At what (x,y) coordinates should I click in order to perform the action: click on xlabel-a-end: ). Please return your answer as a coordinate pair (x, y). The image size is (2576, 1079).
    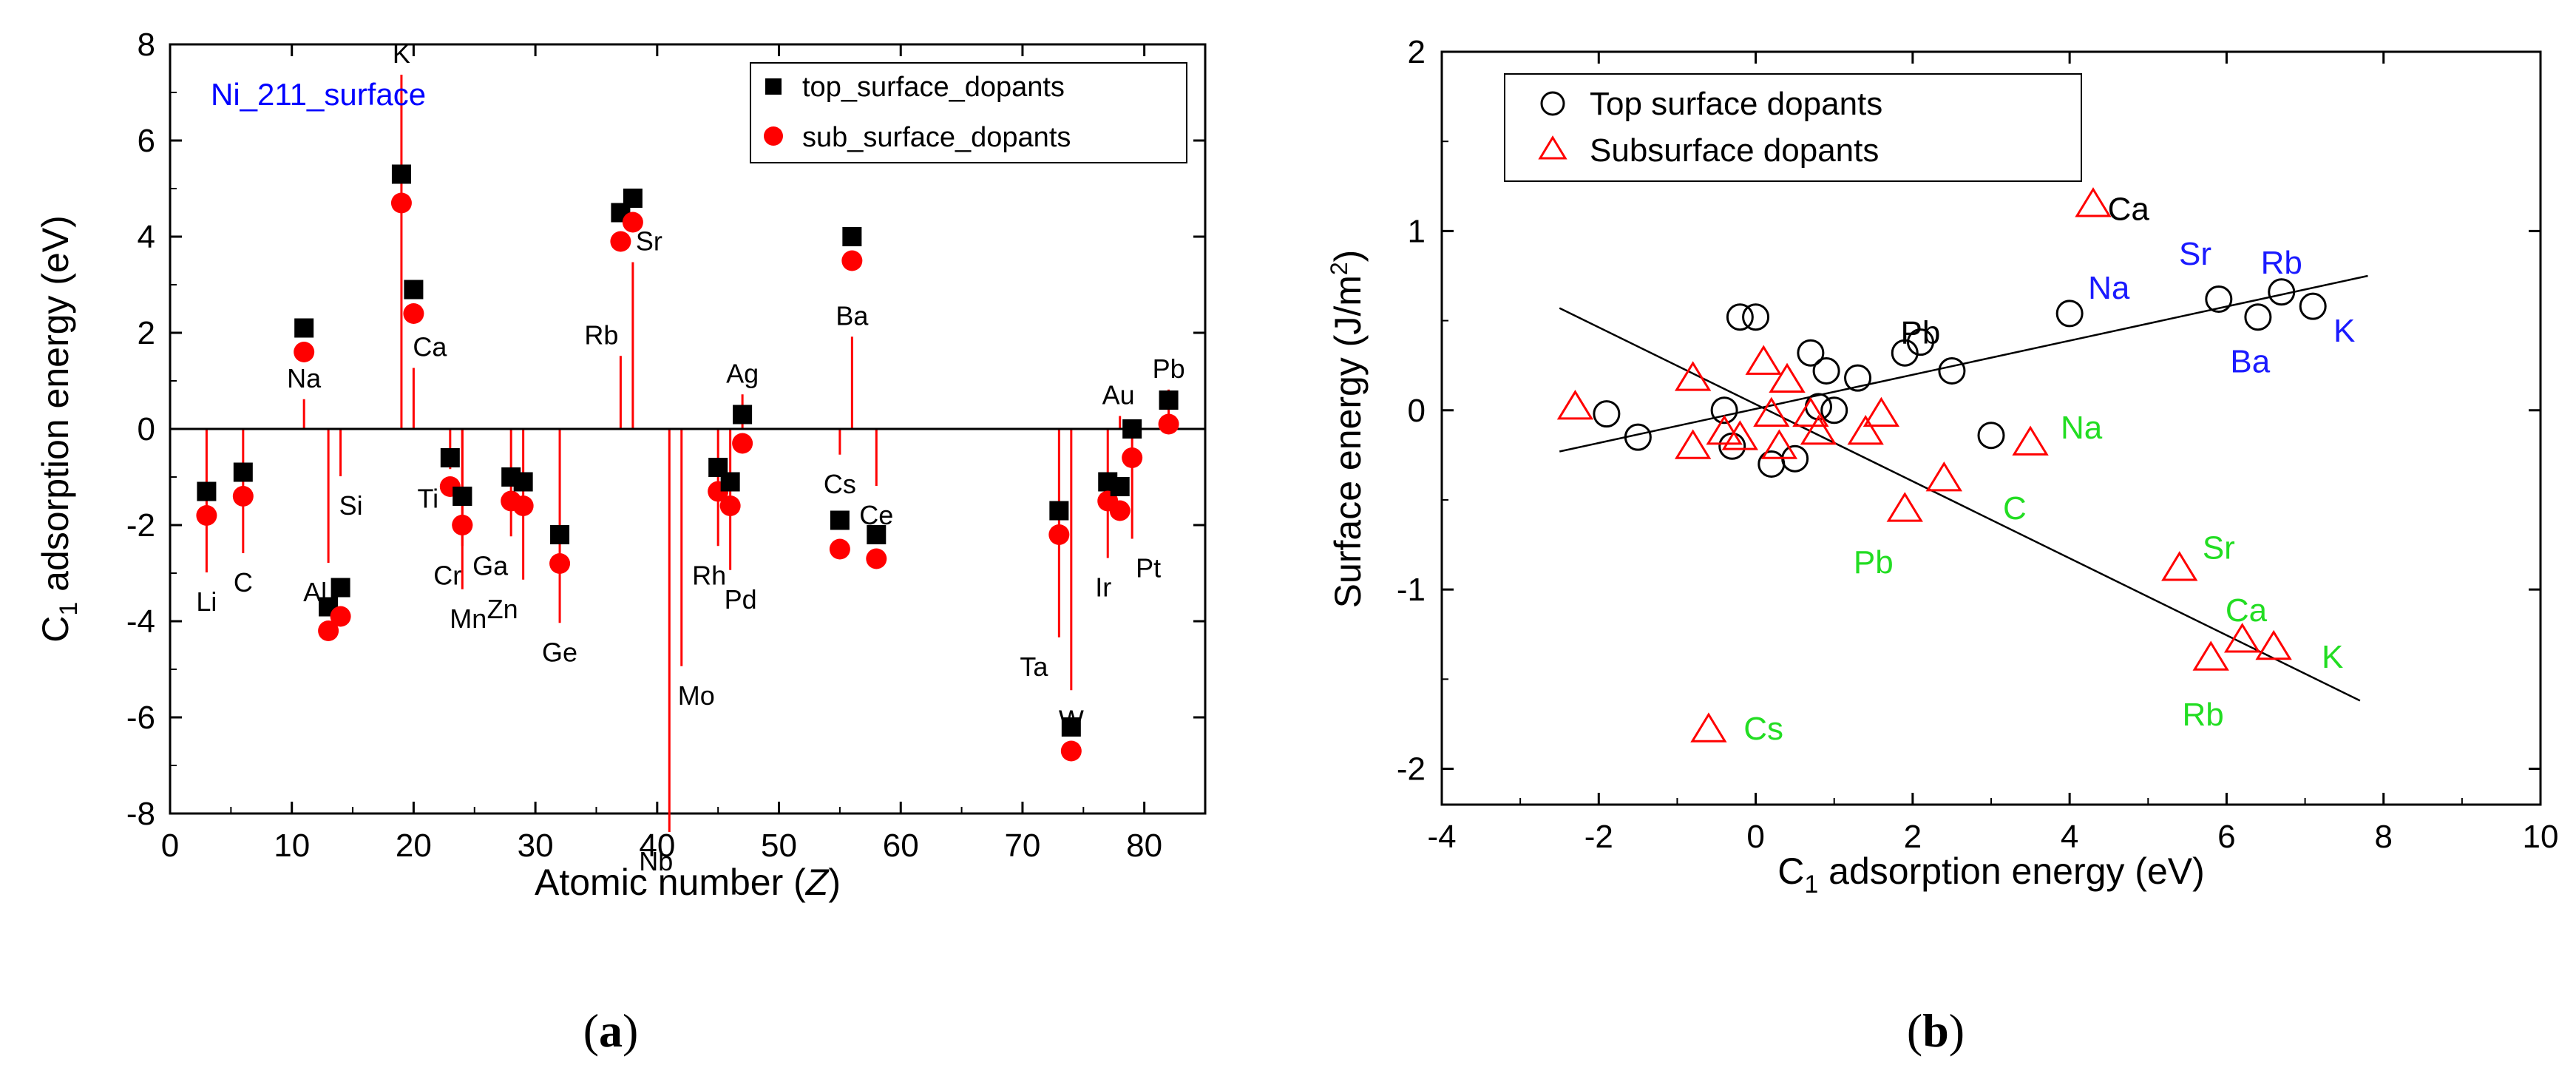
    Looking at the image, I should click on (834, 882).